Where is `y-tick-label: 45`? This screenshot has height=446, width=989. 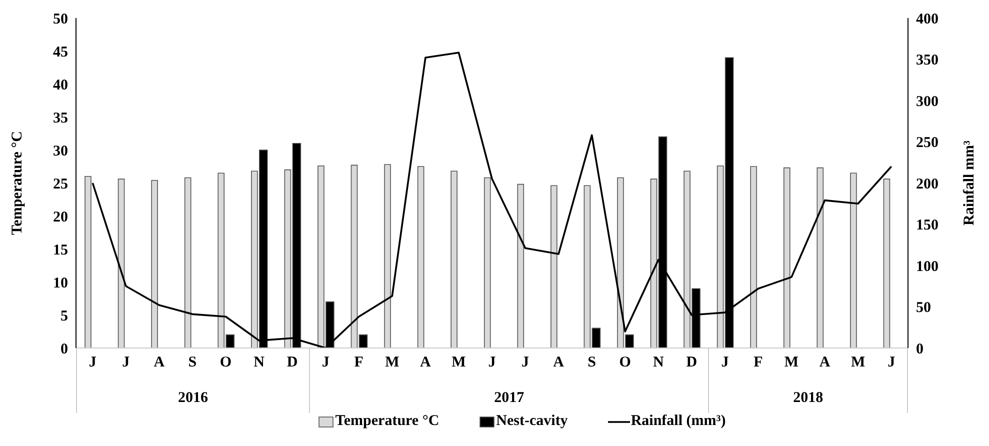 y-tick-label: 45 is located at coordinates (60, 52).